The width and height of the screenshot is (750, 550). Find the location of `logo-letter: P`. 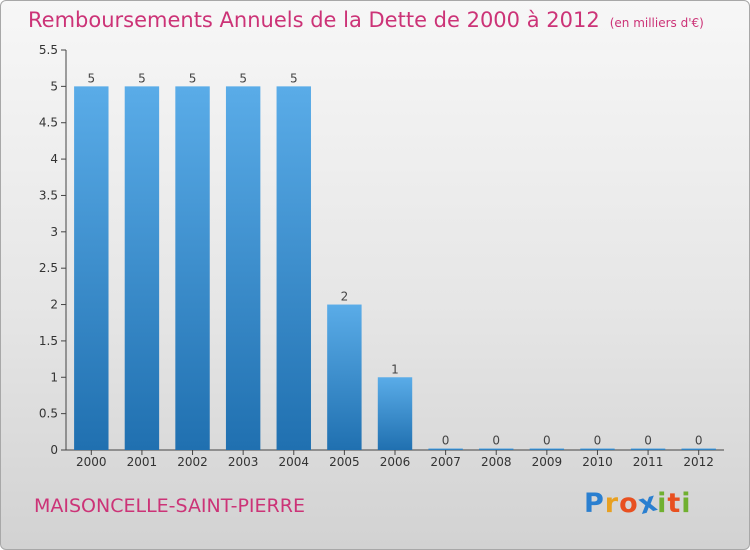

logo-letter: P is located at coordinates (594, 503).